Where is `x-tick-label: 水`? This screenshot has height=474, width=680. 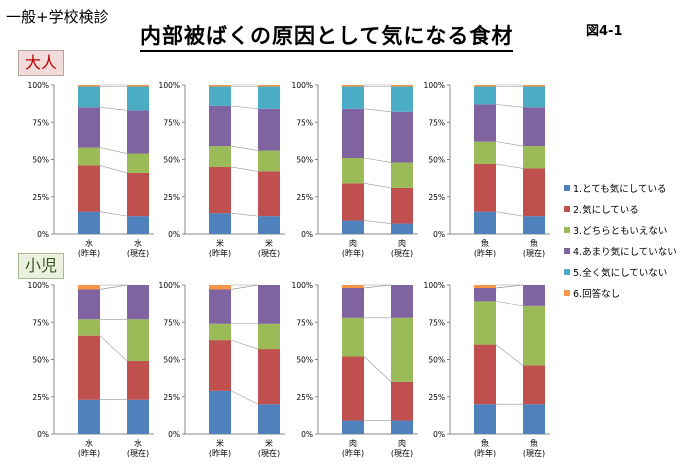 x-tick-label: 水 is located at coordinates (89, 243).